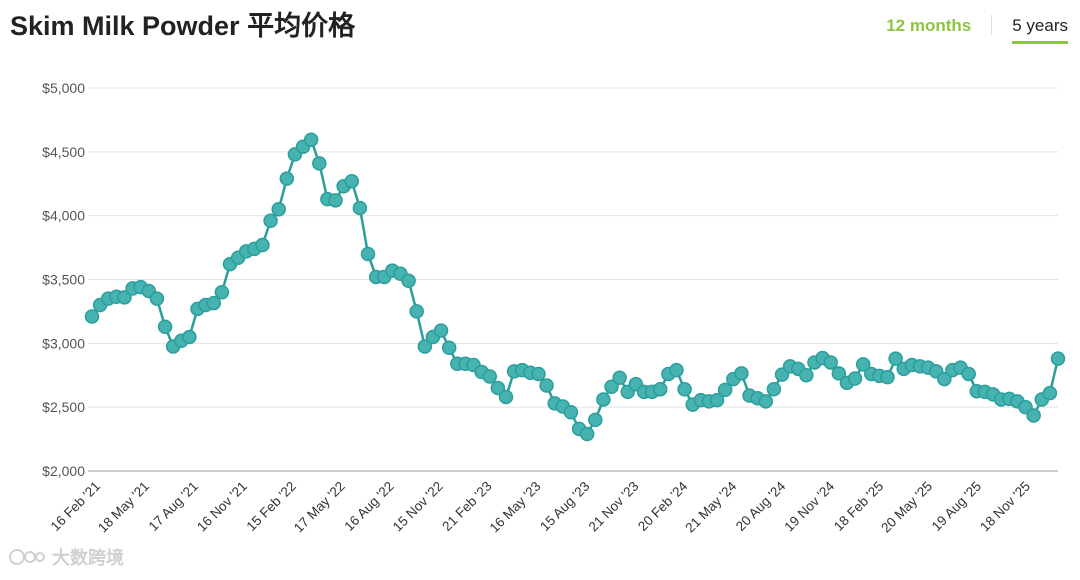 Image resolution: width=1080 pixels, height=580 pixels. Describe the element at coordinates (956, 506) in the screenshot. I see `x-tick-label: 19 Aug '25` at that location.